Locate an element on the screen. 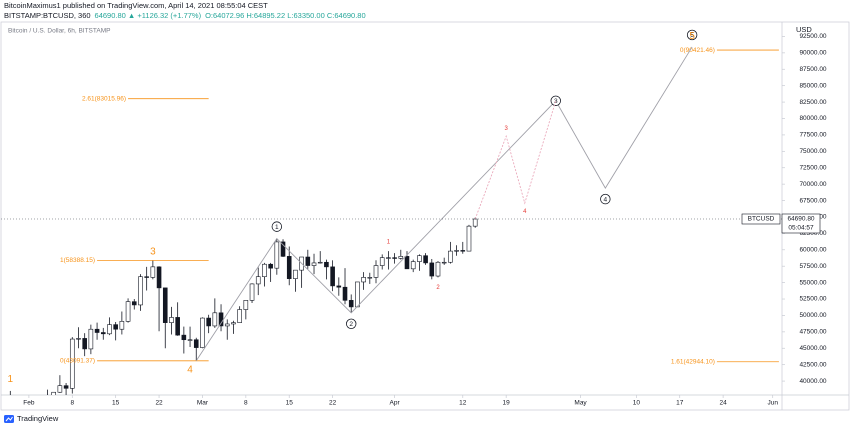  wave-label: 4 is located at coordinates (606, 199).